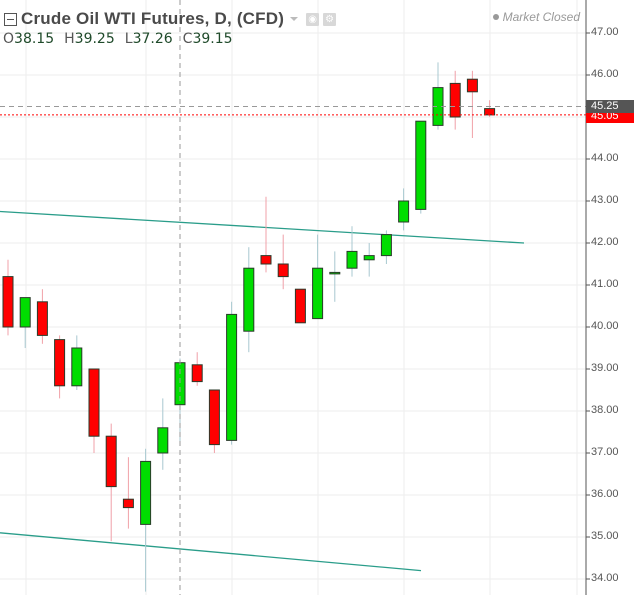  I want to click on market-status-label: Market Closed, so click(541, 17).